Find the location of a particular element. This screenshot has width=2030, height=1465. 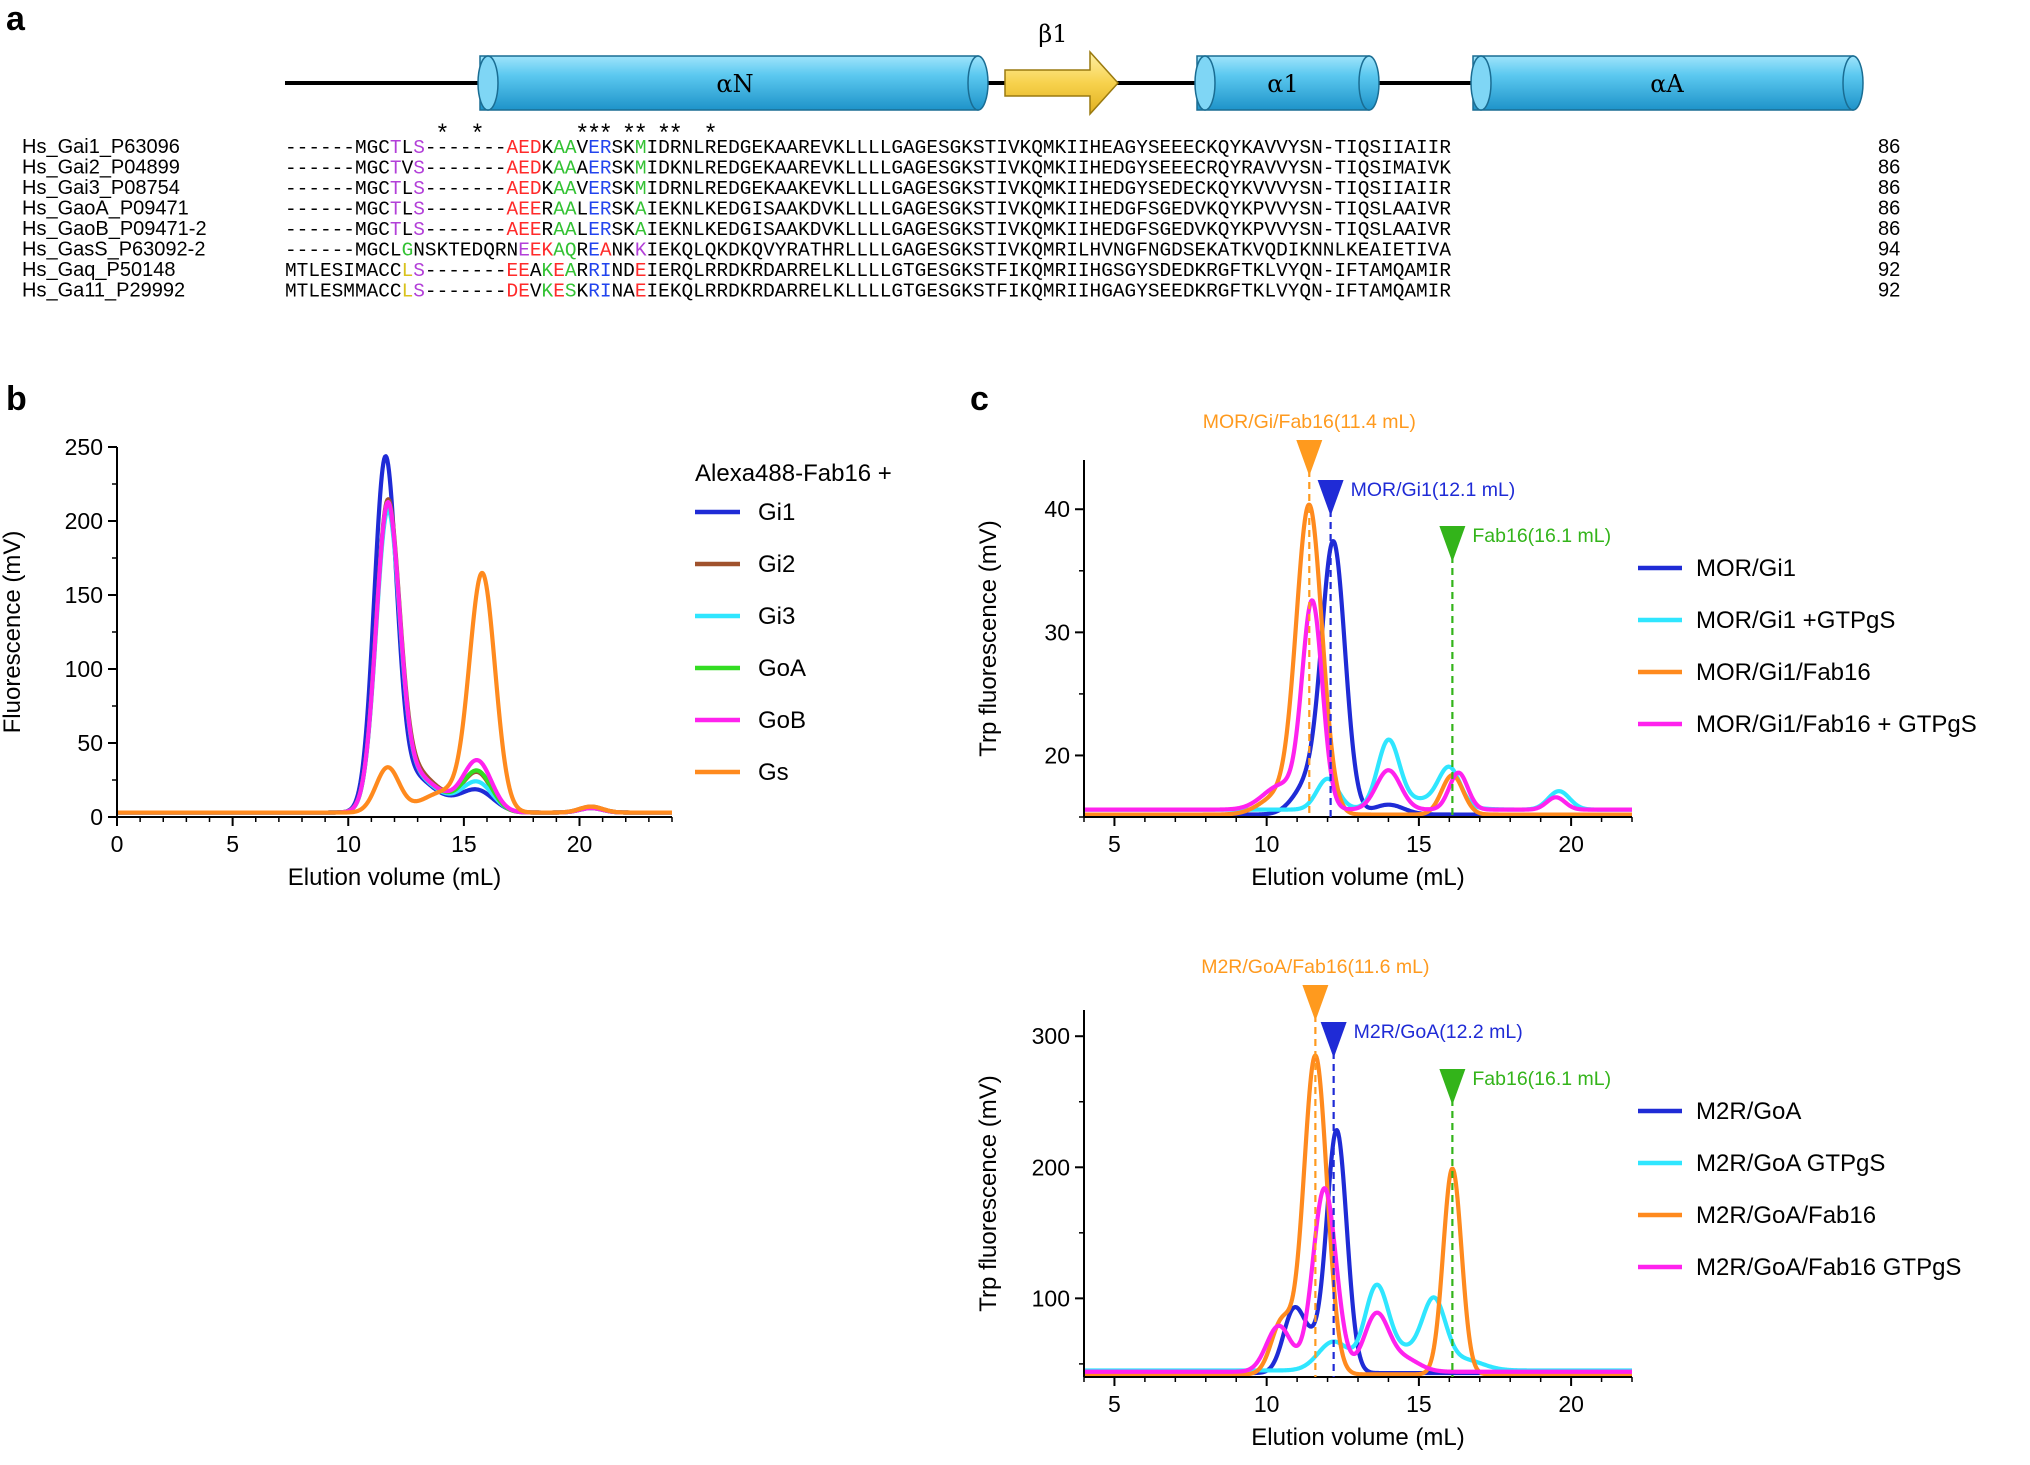

legend-label: Gs is located at coordinates (773, 772).